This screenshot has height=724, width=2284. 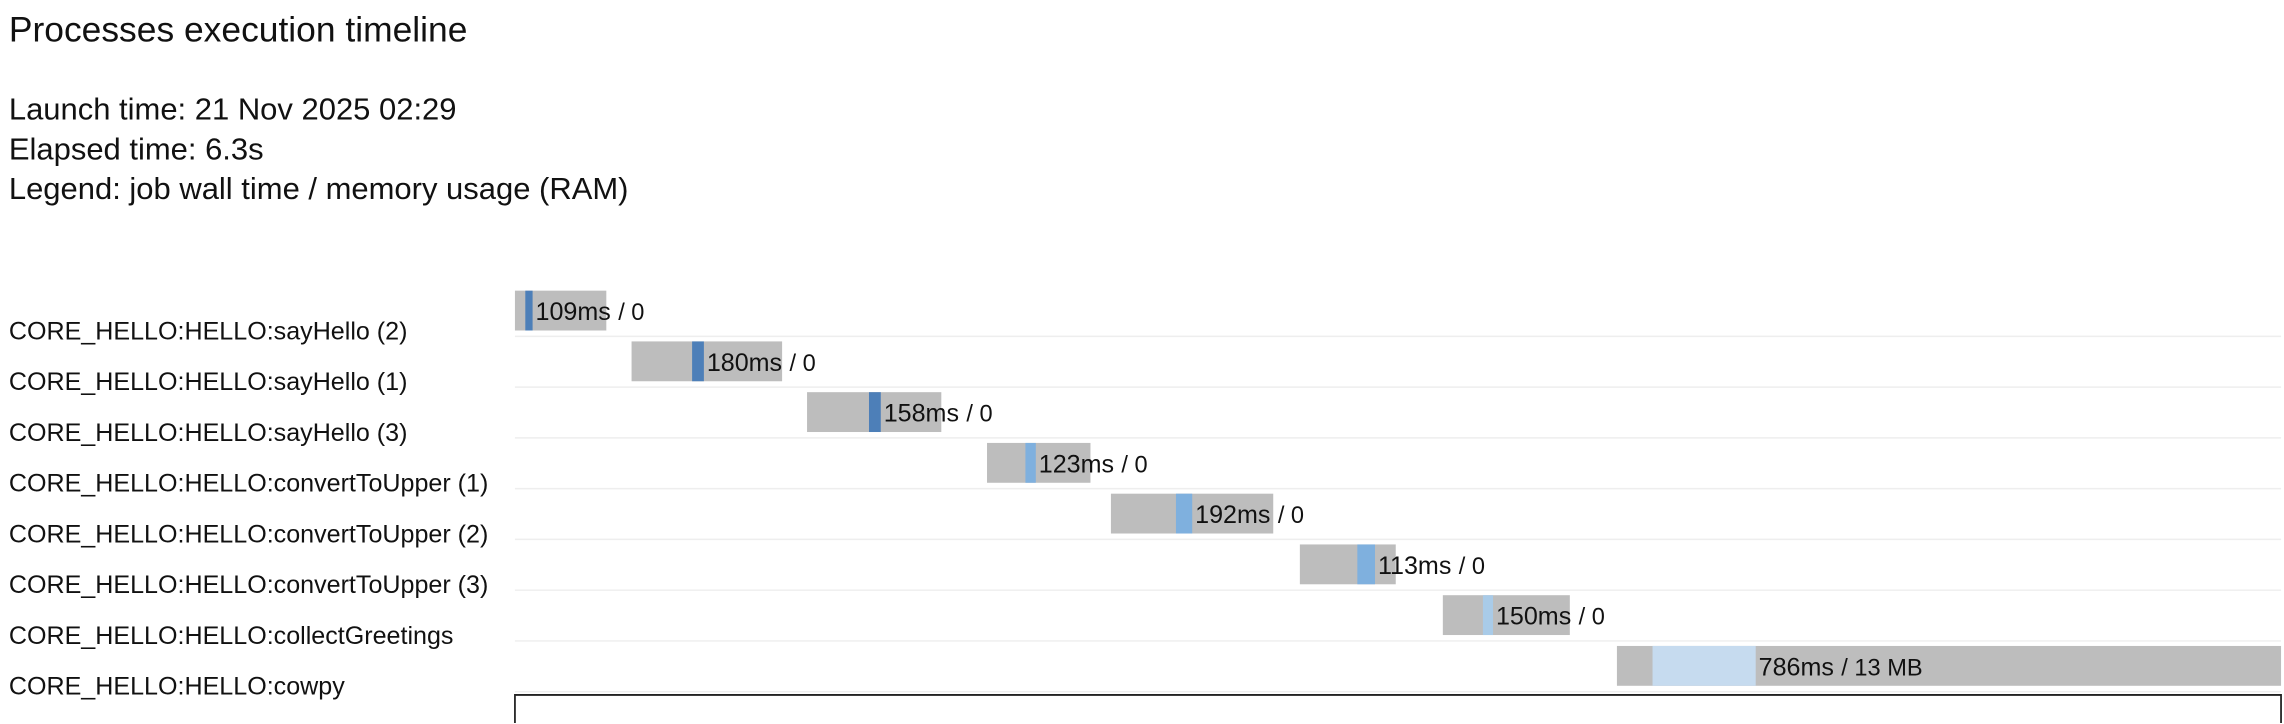 I want to click on task-label: CORE_HELLO:HELLO:collectGreetings, so click(x=231, y=636).